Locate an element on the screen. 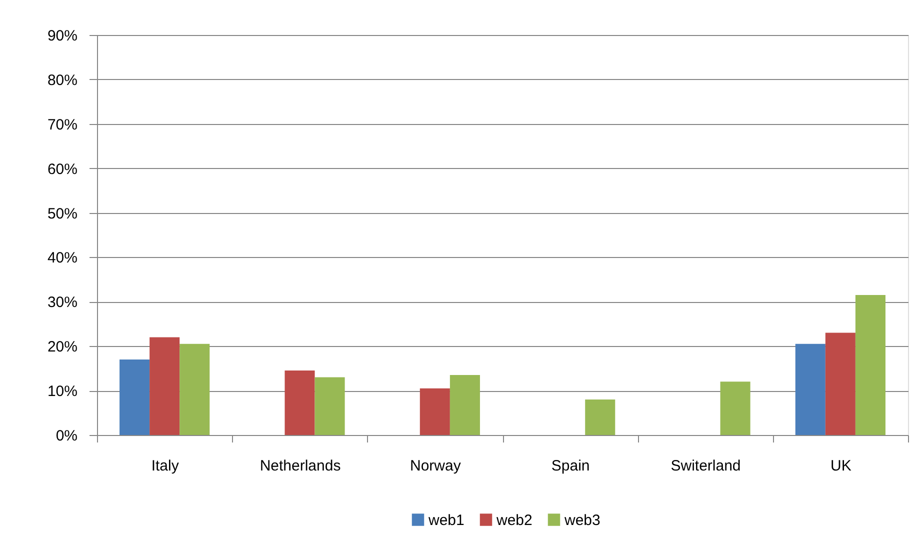  y-tick-label: 0% is located at coordinates (67, 436).